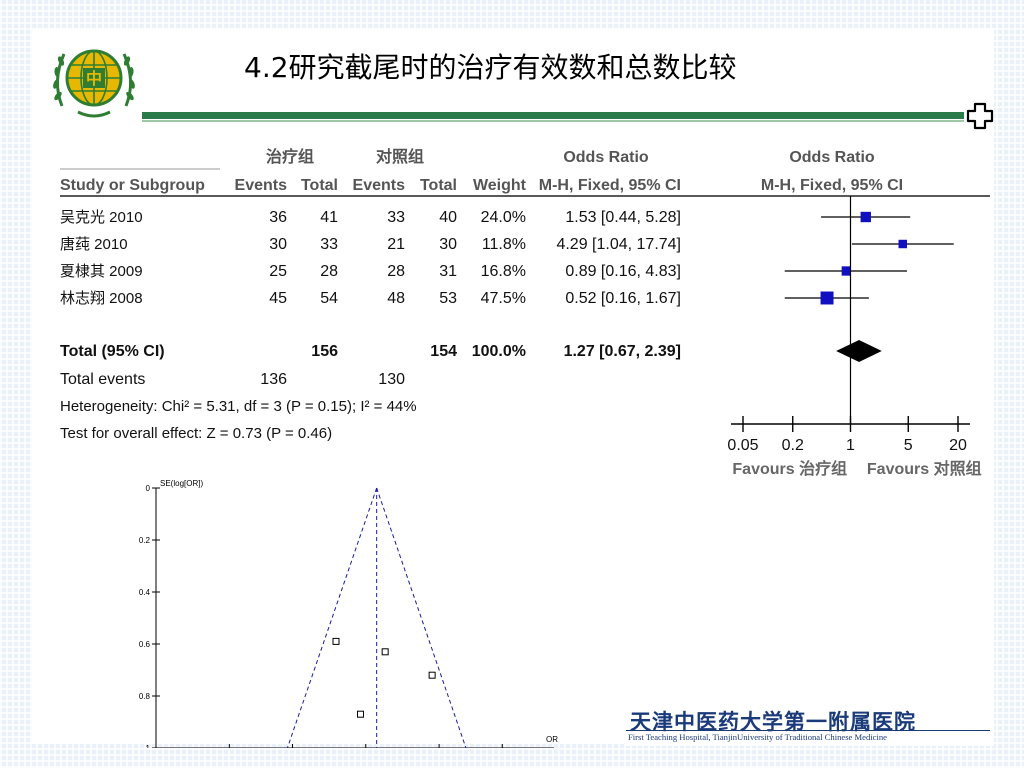 The height and width of the screenshot is (768, 1024). Describe the element at coordinates (503, 271) in the screenshot. I see `study-cell-weight: 16.8%` at that location.